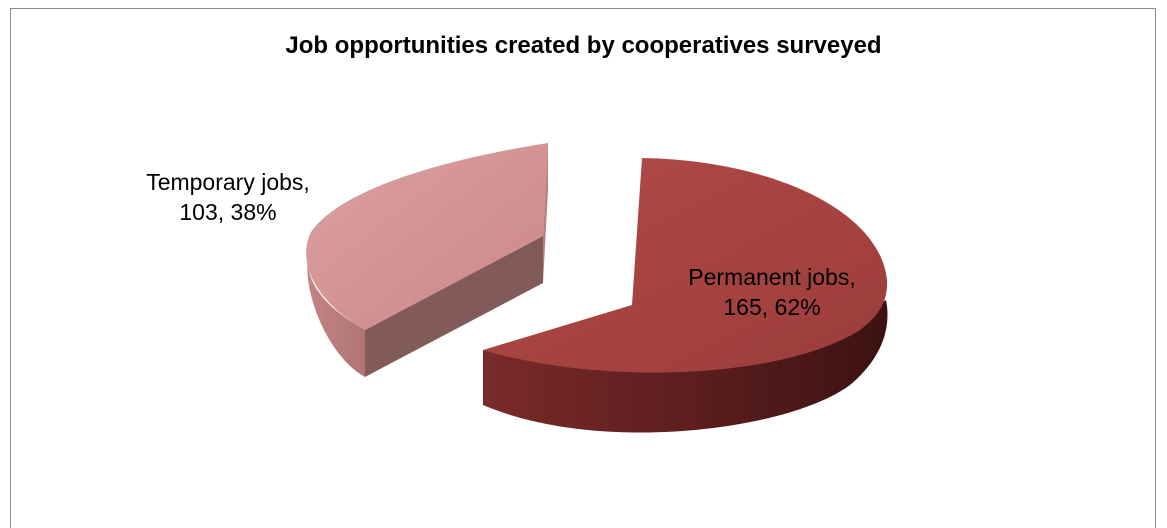 The image size is (1167, 528). Describe the element at coordinates (228, 182) in the screenshot. I see `data-label-temporary-line1: Temporary jobs,` at that location.